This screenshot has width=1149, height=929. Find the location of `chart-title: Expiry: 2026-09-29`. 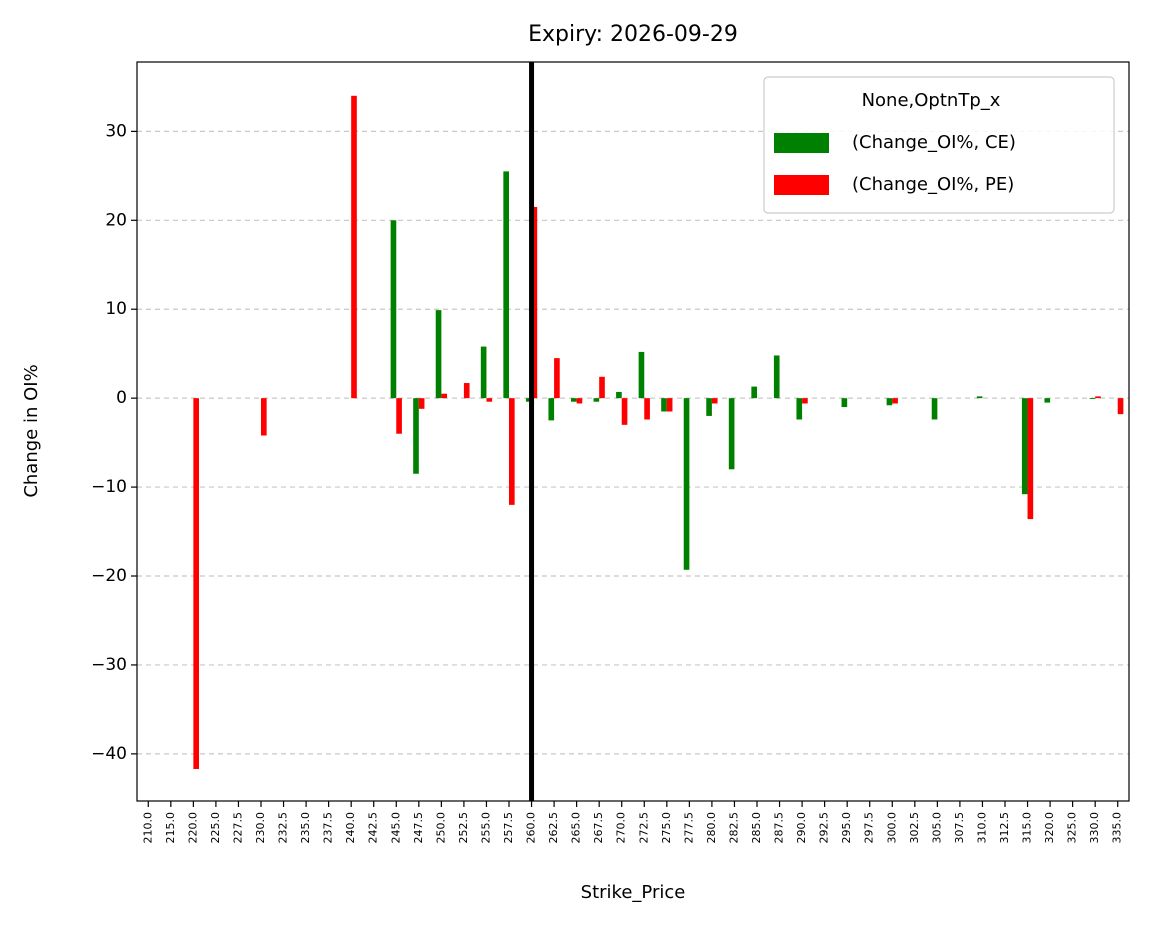

chart-title: Expiry: 2026-09-29 is located at coordinates (633, 34).